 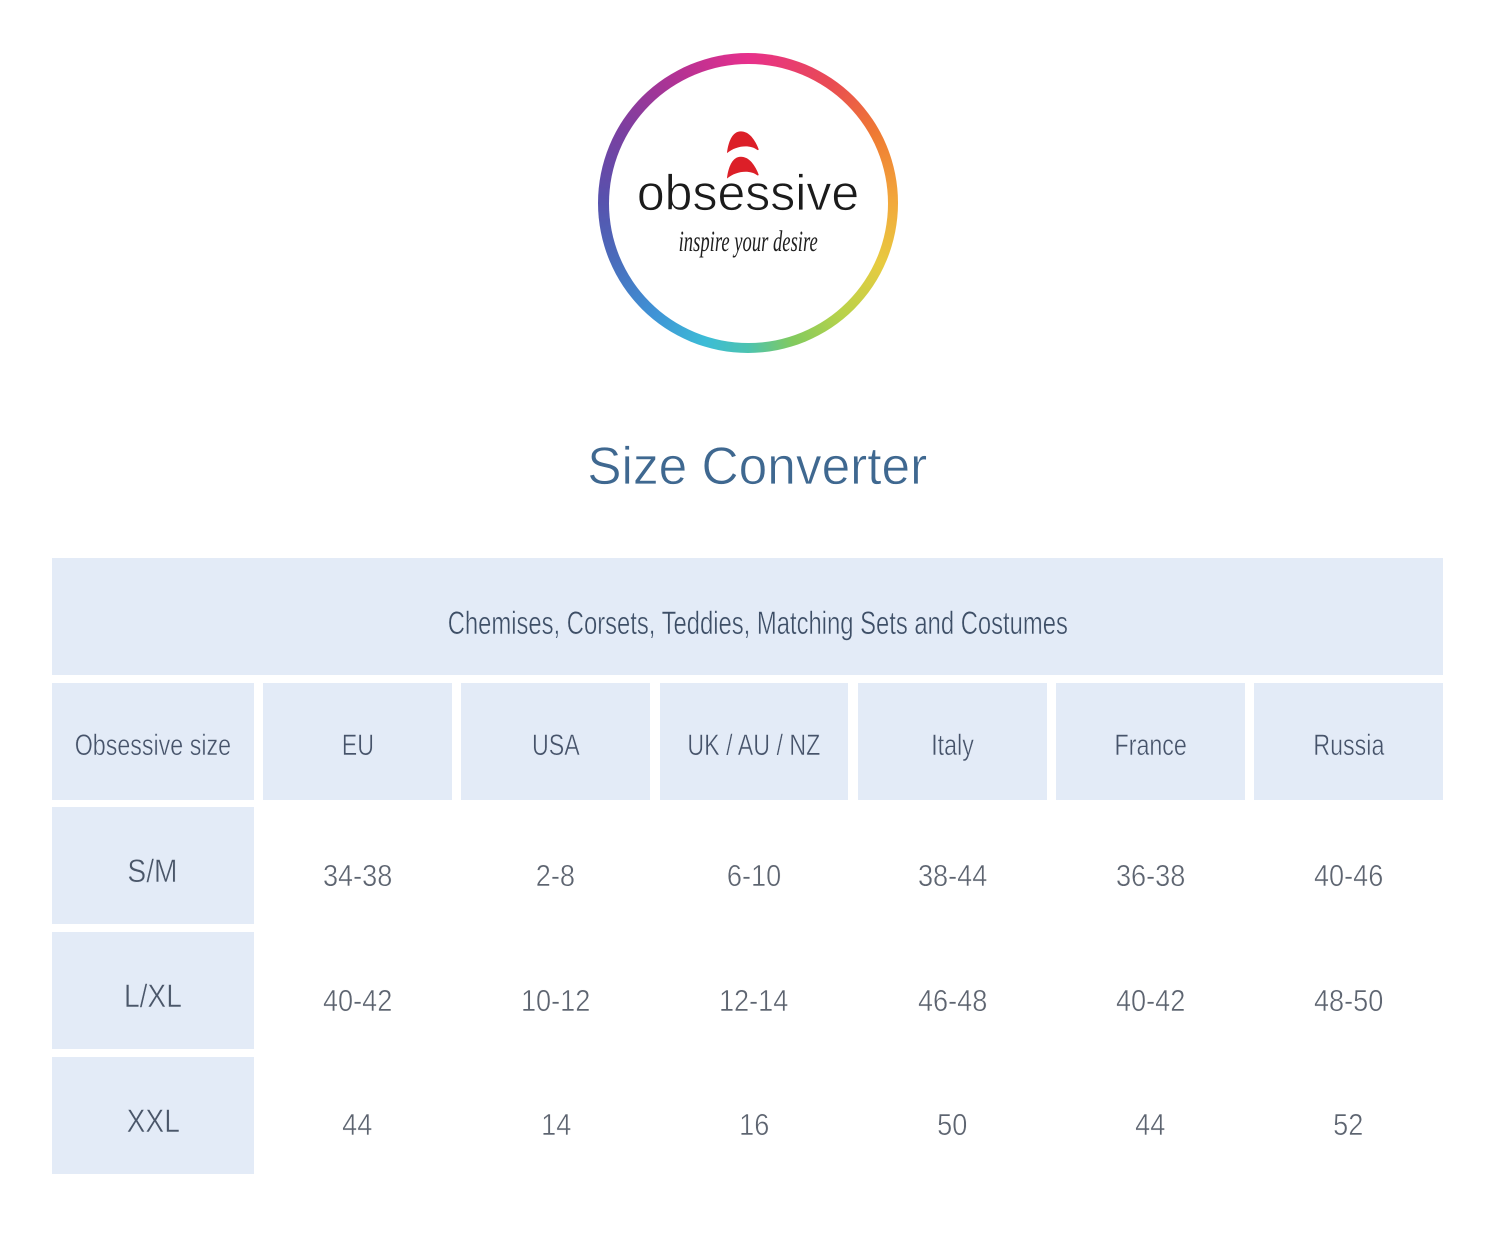 I want to click on size-value-2-5: 52, so click(x=1348, y=1115).